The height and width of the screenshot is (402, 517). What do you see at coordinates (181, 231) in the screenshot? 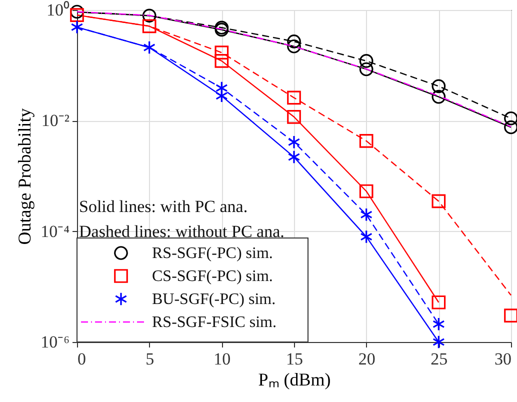
I see `annotation: Dashed lines: without PC ana.` at bounding box center [181, 231].